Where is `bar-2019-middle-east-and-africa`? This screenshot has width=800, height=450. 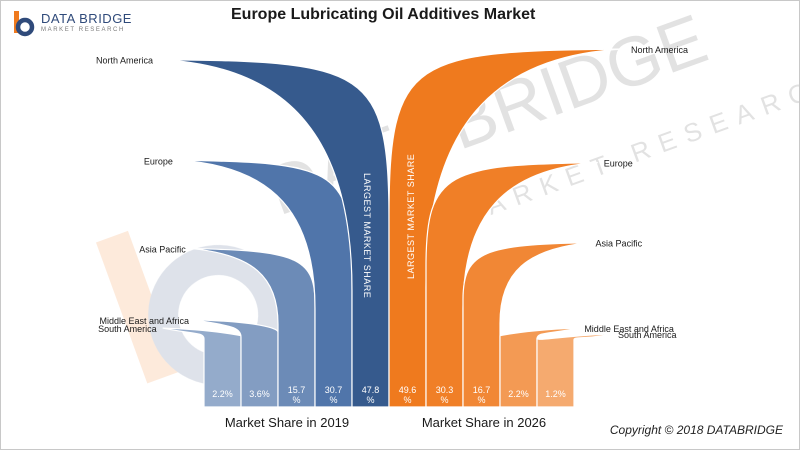 bar-2019-middle-east-and-africa is located at coordinates (236, 363).